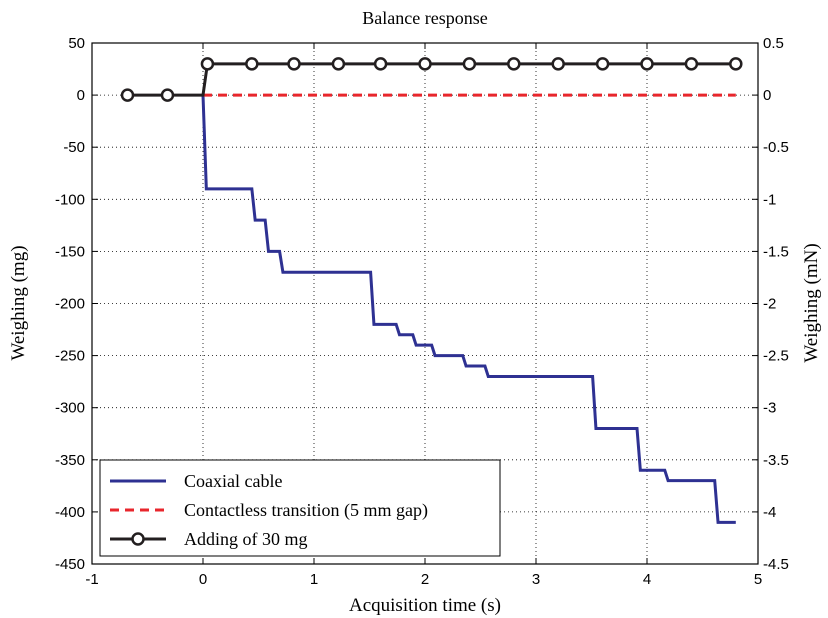  What do you see at coordinates (18, 302) in the screenshot?
I see `y-axis-label-left: Weighing (mg)` at bounding box center [18, 302].